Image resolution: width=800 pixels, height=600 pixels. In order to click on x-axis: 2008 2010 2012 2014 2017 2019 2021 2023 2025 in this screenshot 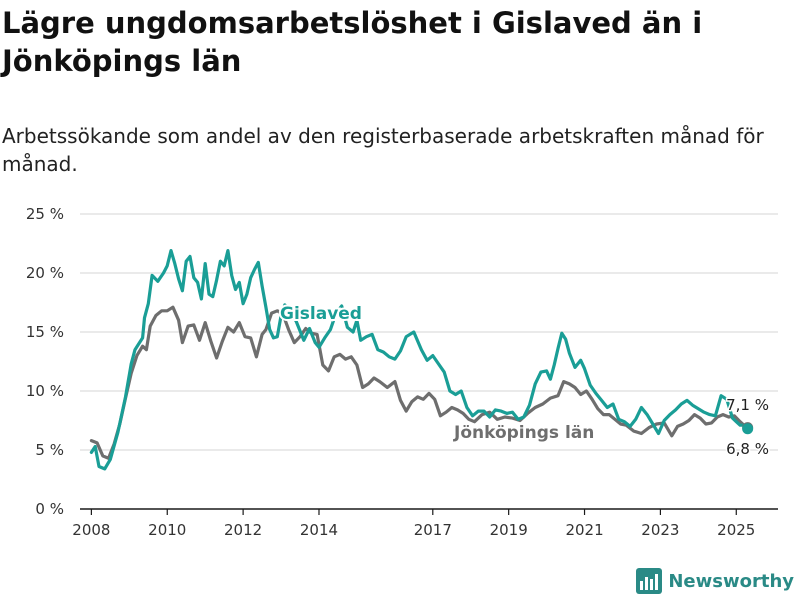, I will do `click(425, 523)`.